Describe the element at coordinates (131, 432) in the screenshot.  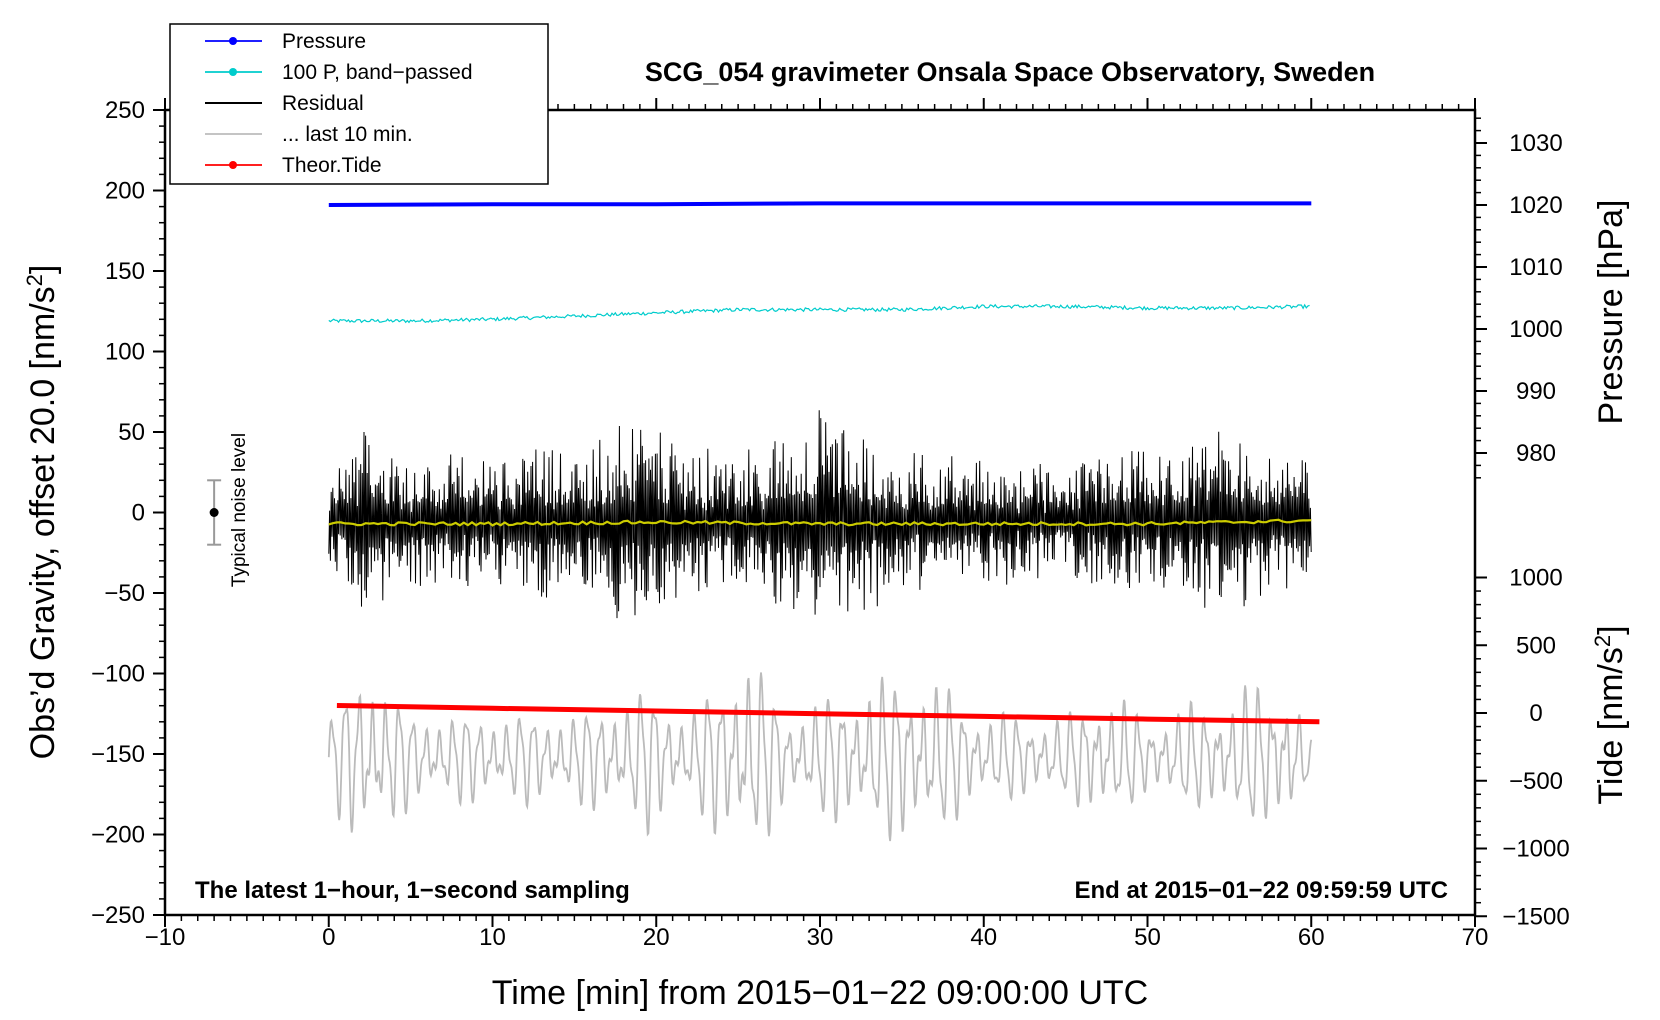
I see `y-tick-label: 50` at that location.